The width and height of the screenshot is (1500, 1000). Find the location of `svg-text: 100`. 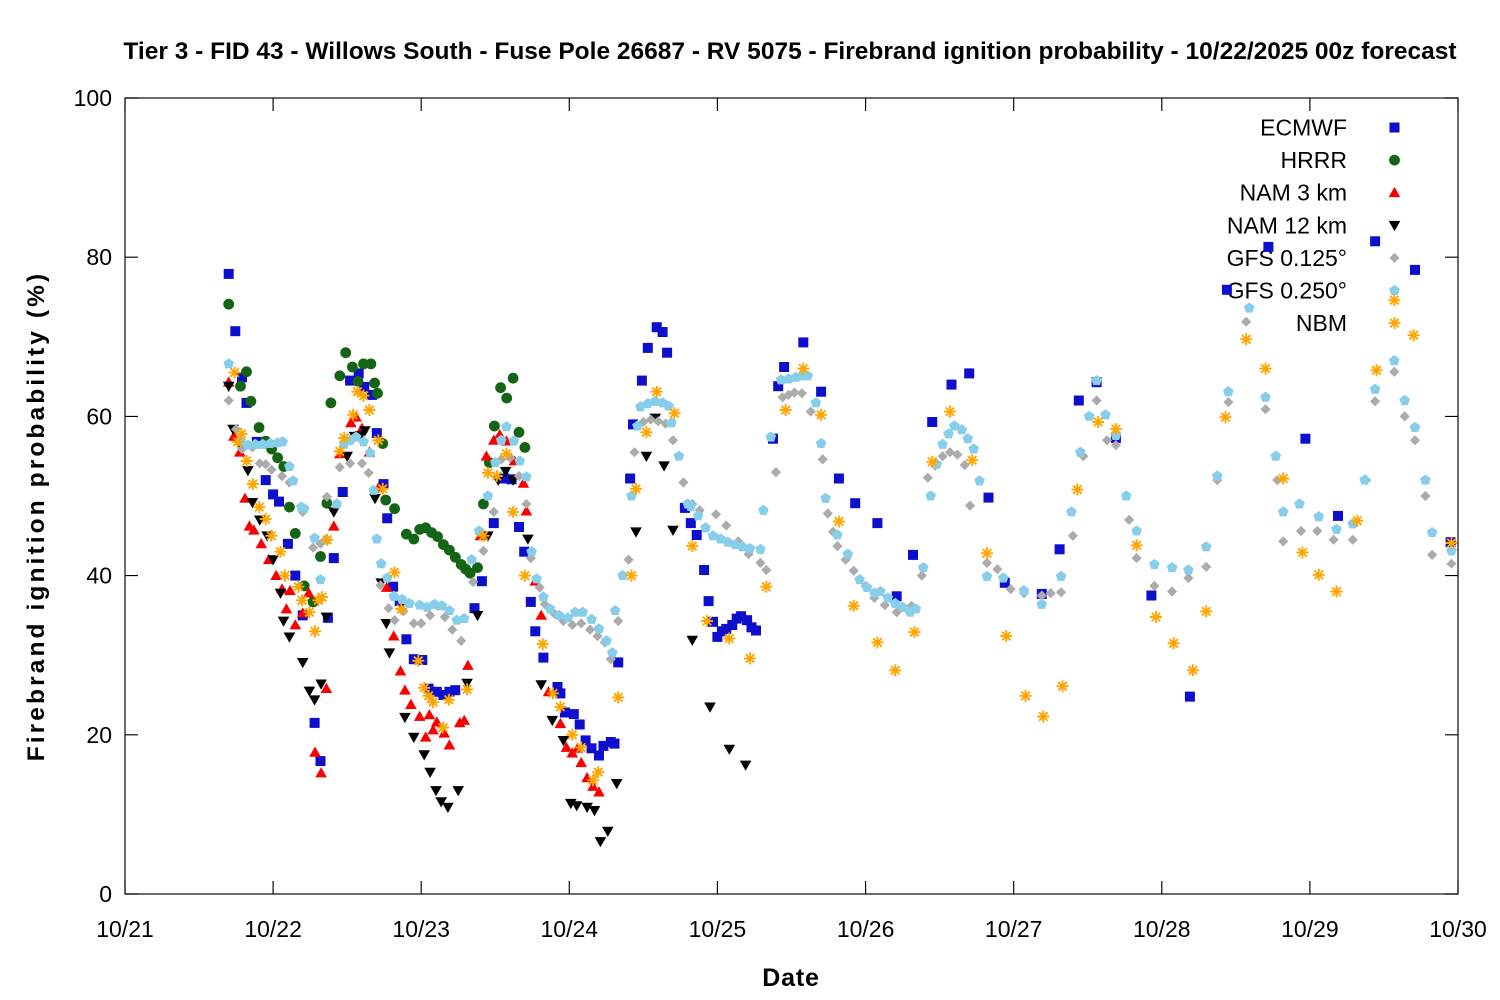

svg-text: 100 is located at coordinates (93, 98).